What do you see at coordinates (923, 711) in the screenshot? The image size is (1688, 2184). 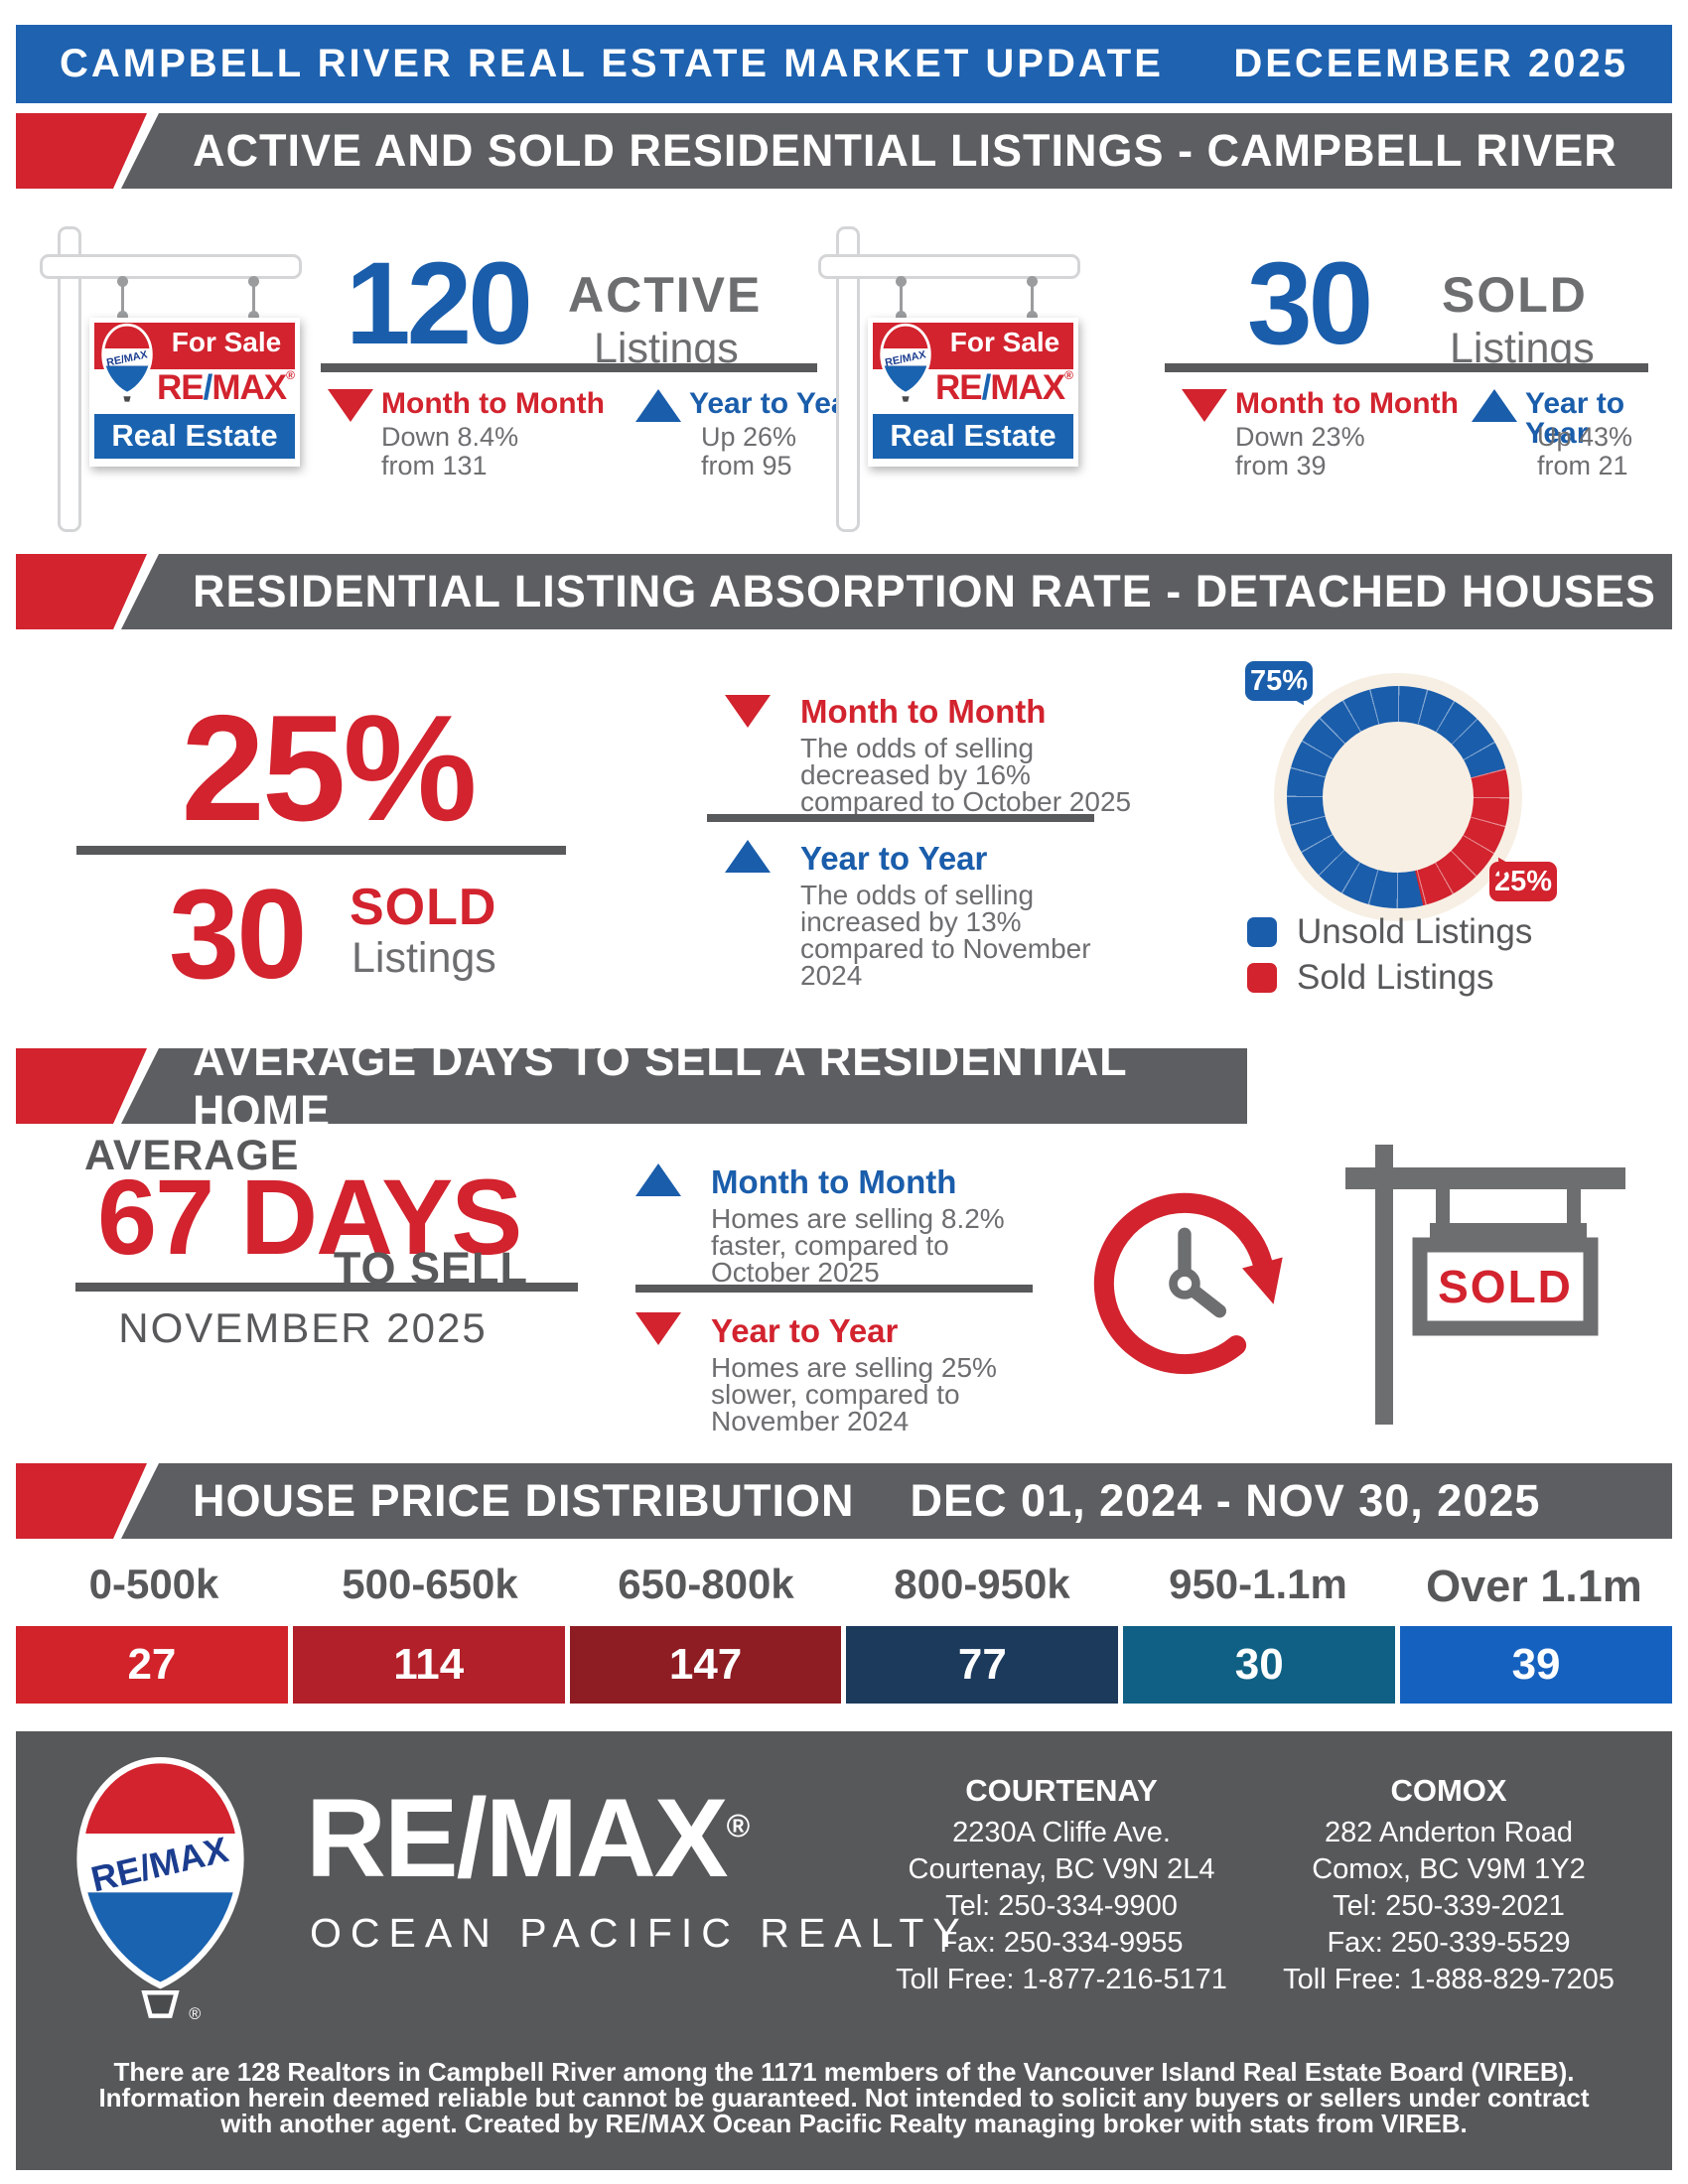 I see `absorption-mtm-title: Month to Month` at bounding box center [923, 711].